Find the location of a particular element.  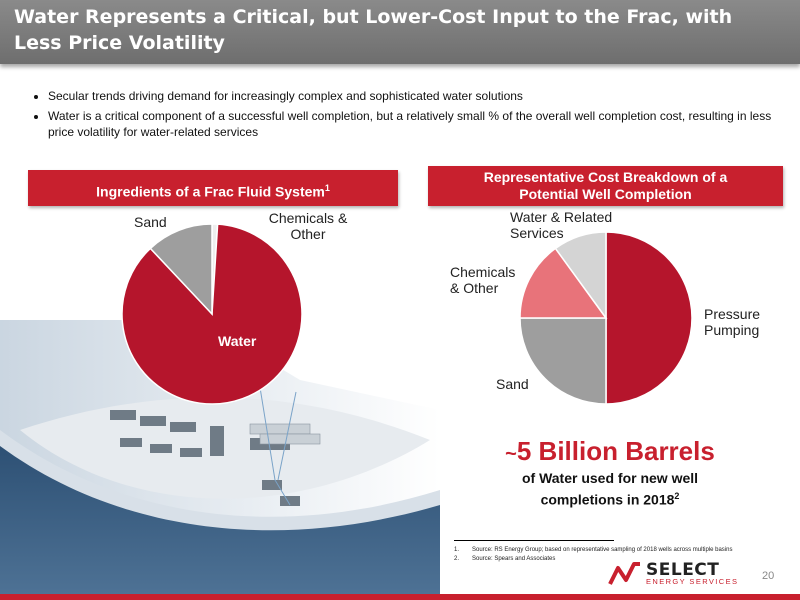

pie-label-water: Water is located at coordinates (237, 341).